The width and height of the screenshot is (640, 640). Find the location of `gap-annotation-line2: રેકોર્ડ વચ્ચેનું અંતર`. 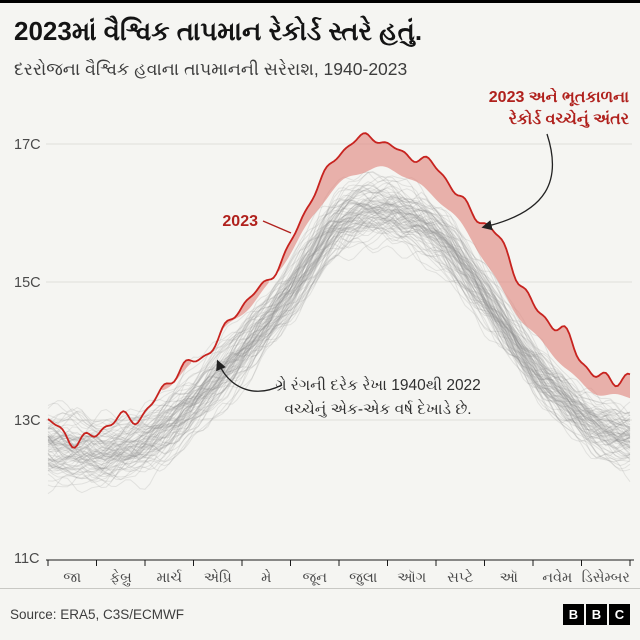

gap-annotation-line2: રેકોર્ડ વચ્ચેનું અંતર is located at coordinates (569, 118).